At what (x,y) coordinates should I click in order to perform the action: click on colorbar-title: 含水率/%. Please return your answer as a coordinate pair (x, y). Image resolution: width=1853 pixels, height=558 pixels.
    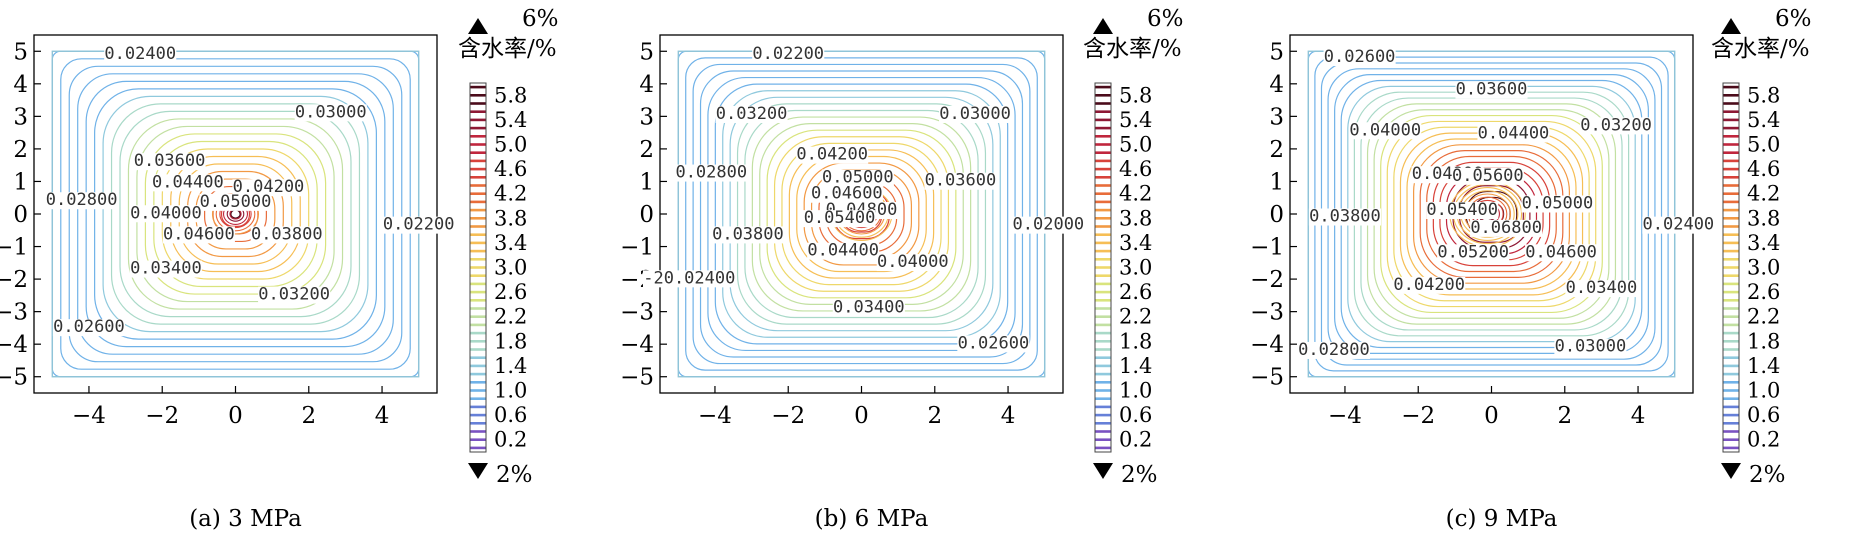
    Looking at the image, I should click on (1760, 49).